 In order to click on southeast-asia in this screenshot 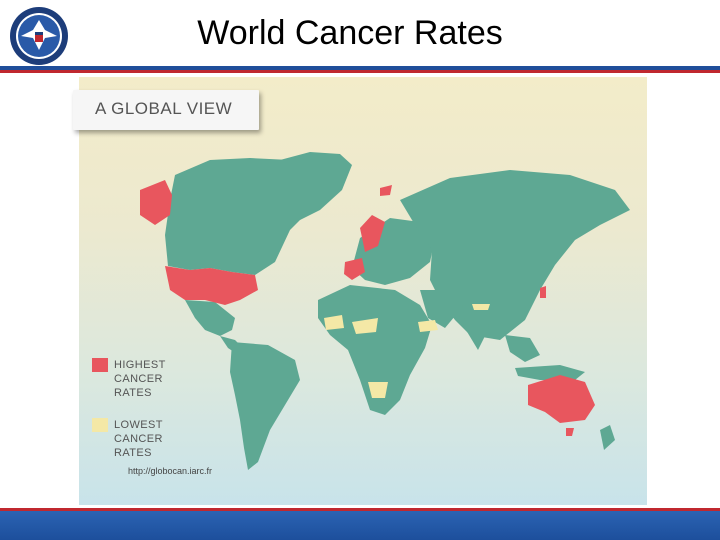, I will do `click(522, 348)`.